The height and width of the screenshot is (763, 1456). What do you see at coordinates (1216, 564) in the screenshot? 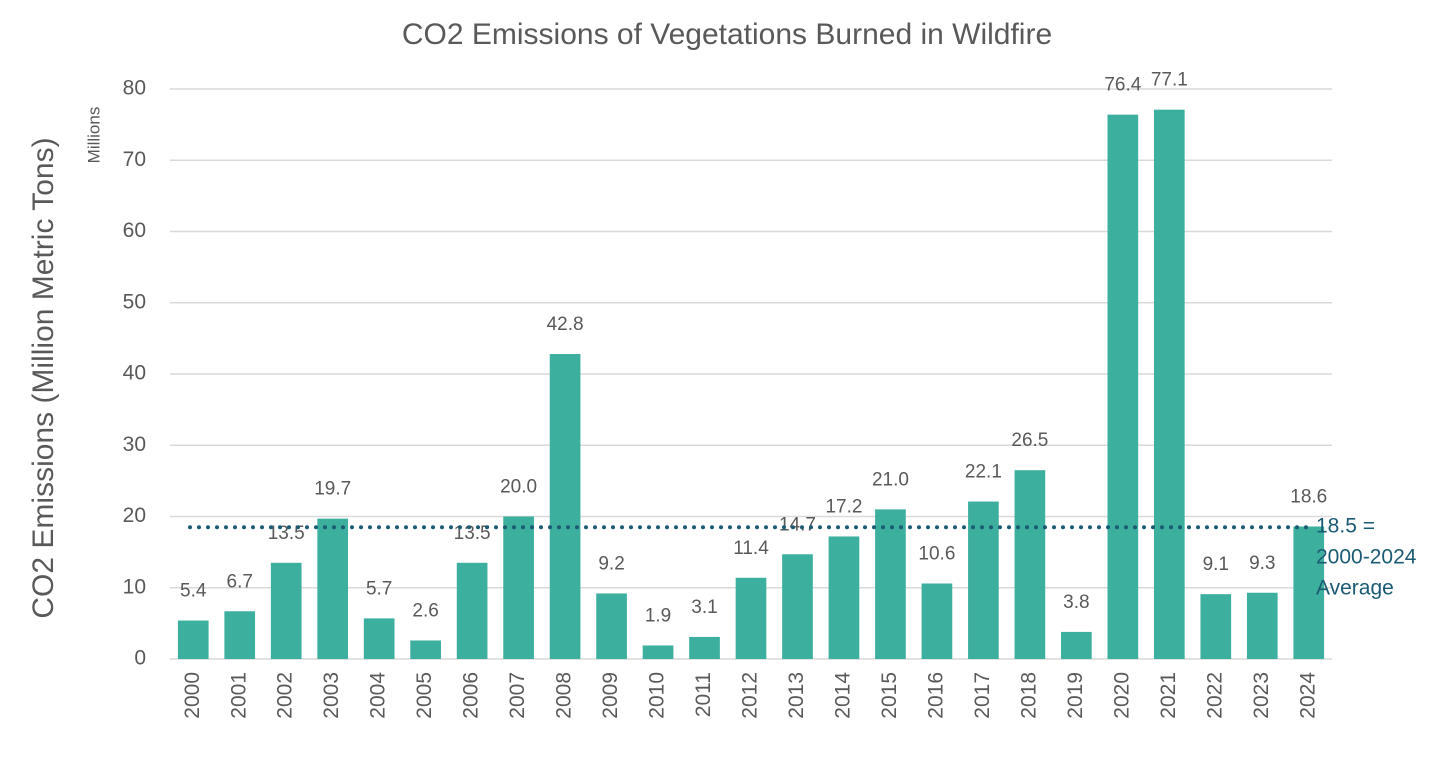
I see `value-label: 9.1` at bounding box center [1216, 564].